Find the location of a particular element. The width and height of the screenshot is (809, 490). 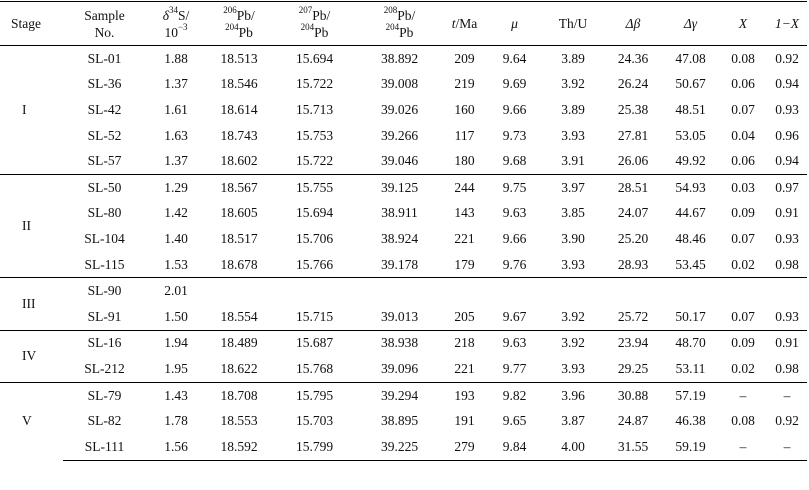

cell-delta-gamma: 53.45 is located at coordinates (690, 264).